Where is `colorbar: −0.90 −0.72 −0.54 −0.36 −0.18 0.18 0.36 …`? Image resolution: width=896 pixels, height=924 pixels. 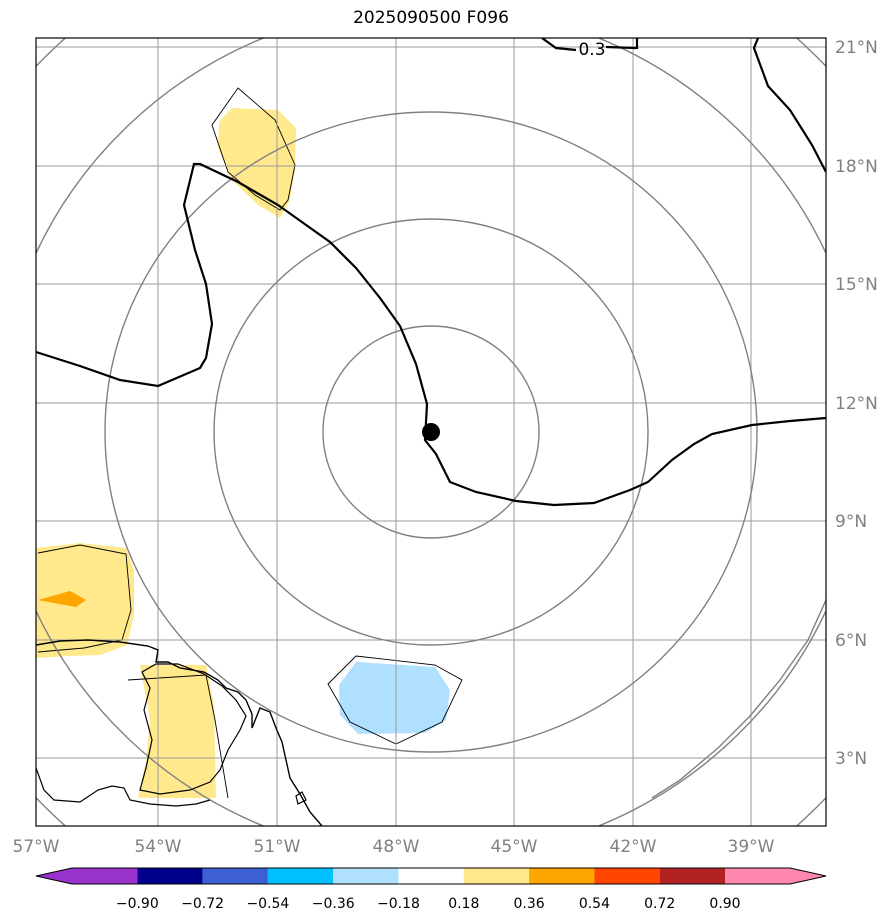 colorbar: −0.90 −0.72 −0.54 −0.36 −0.18 0.18 0.36 … is located at coordinates (431, 889).